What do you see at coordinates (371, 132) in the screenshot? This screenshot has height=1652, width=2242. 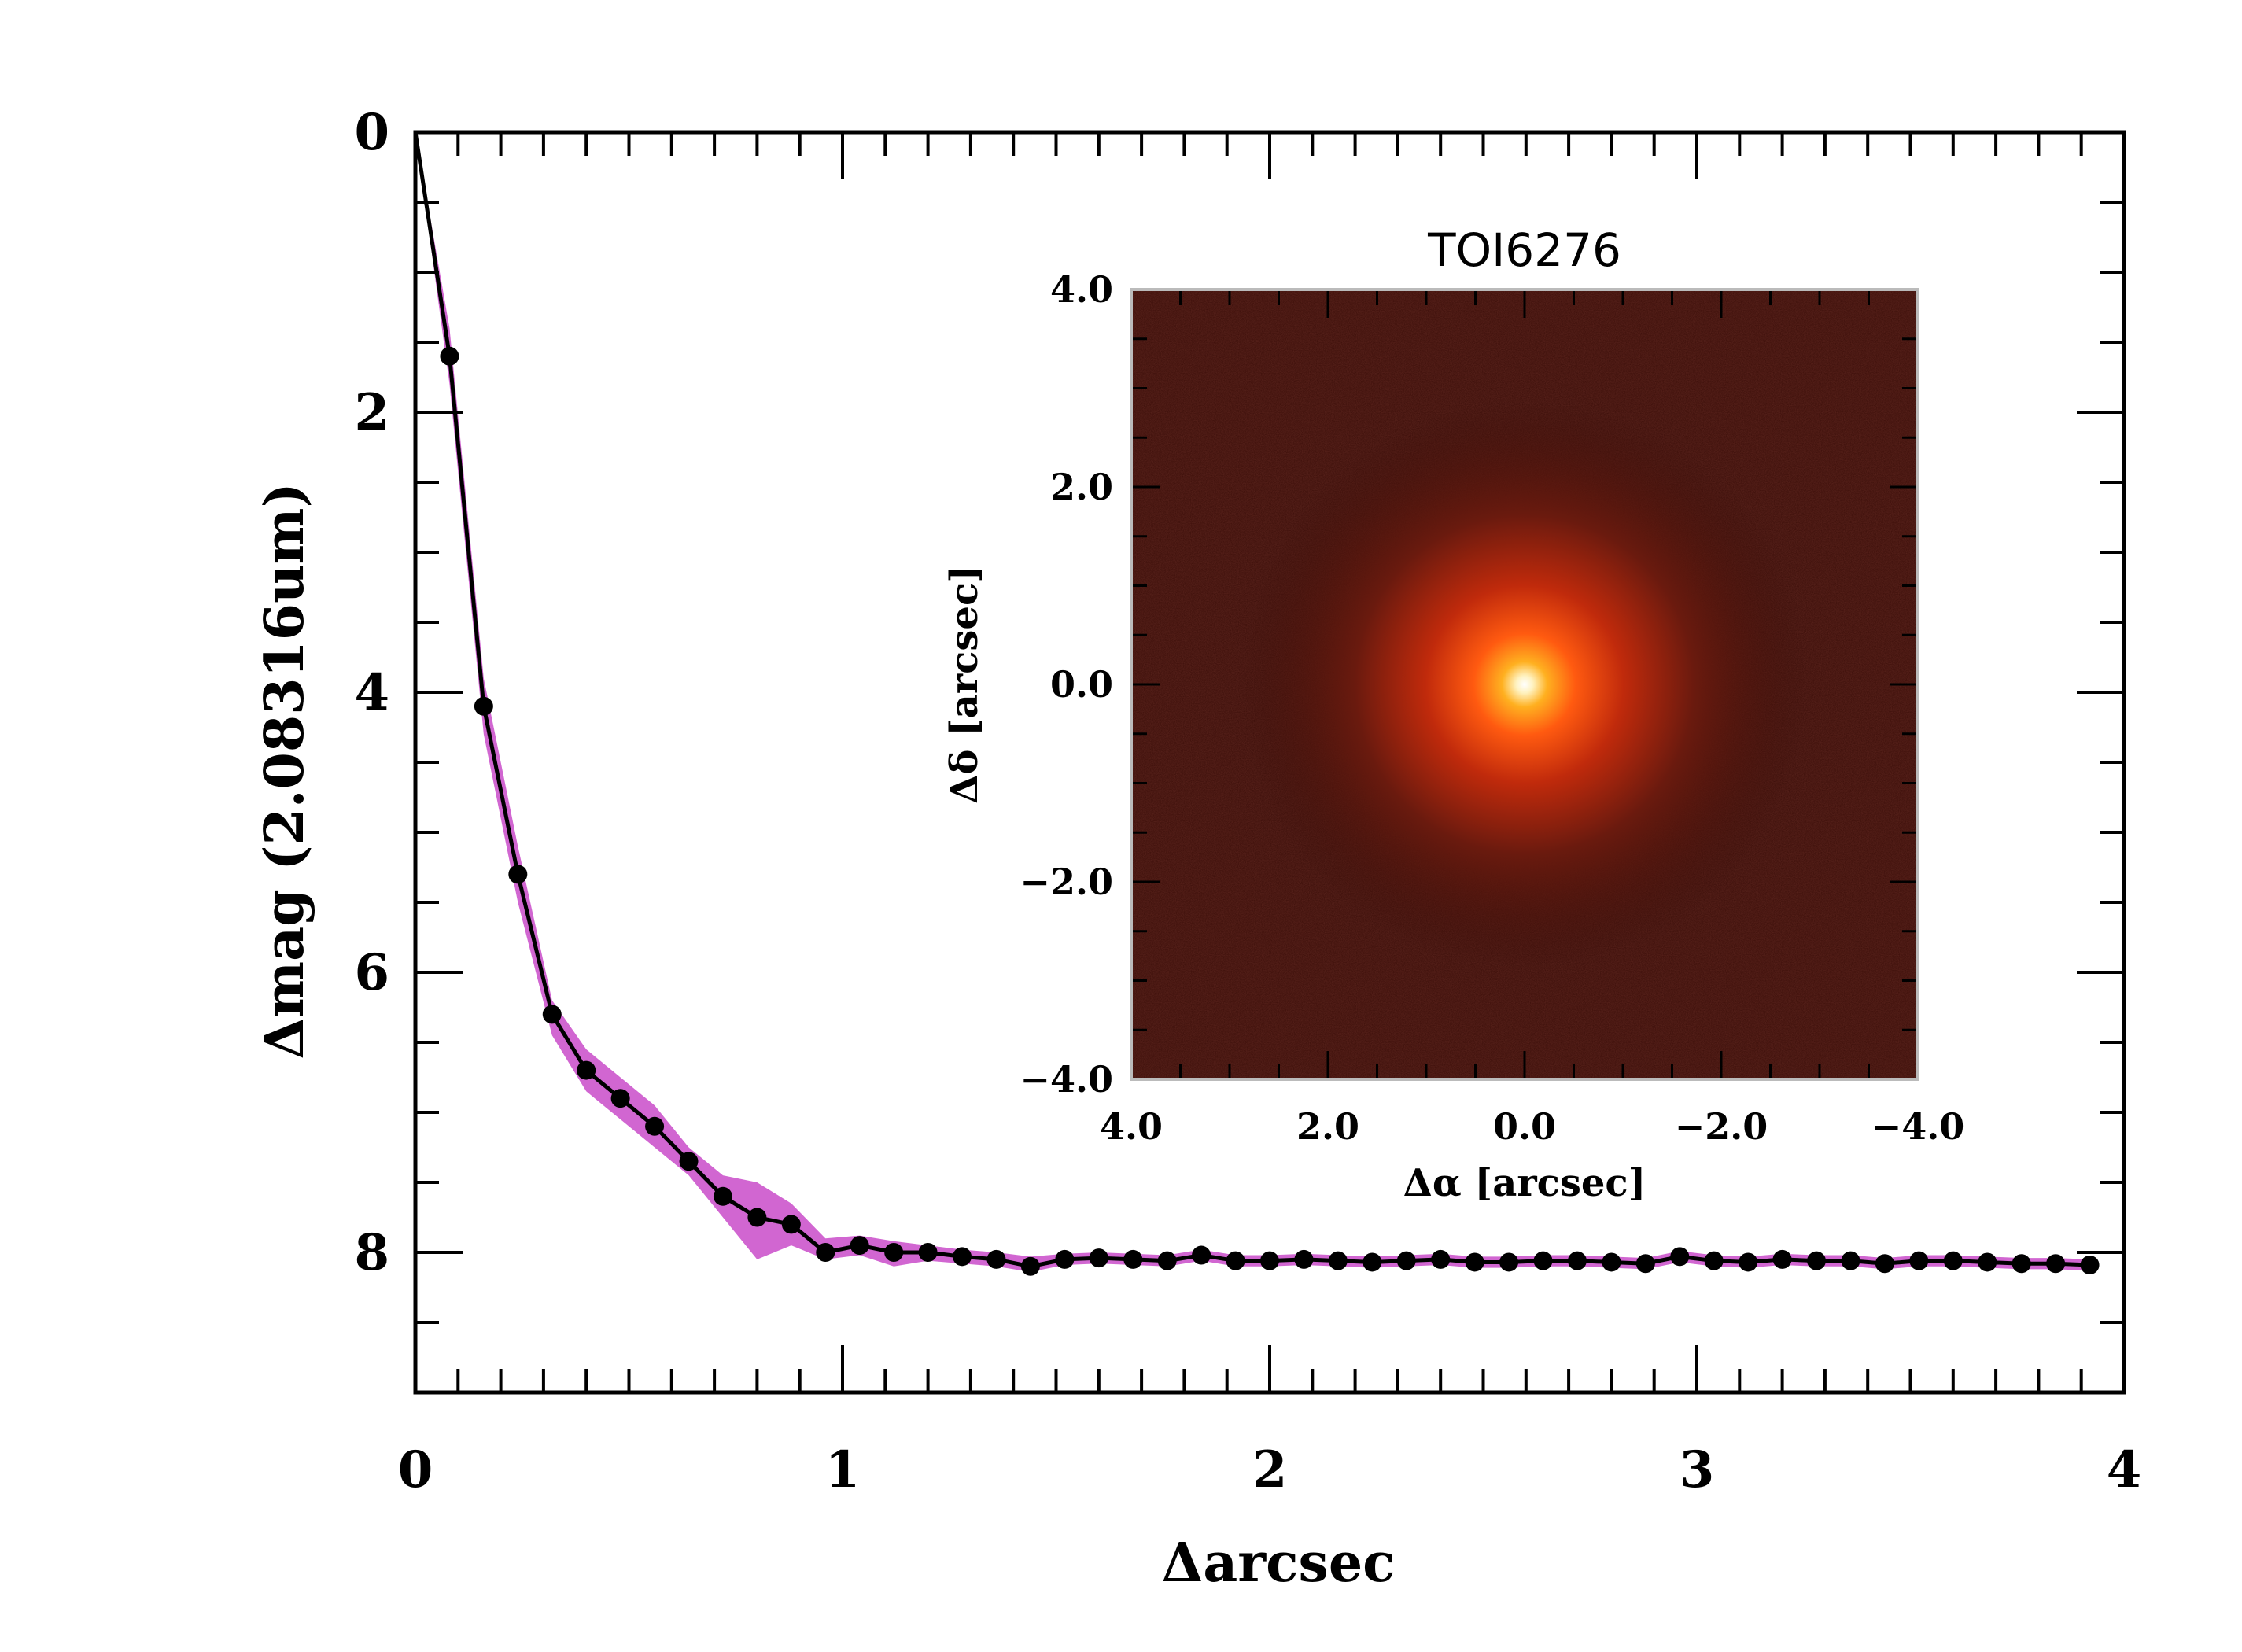 I see `y-tick-label: 0` at bounding box center [371, 132].